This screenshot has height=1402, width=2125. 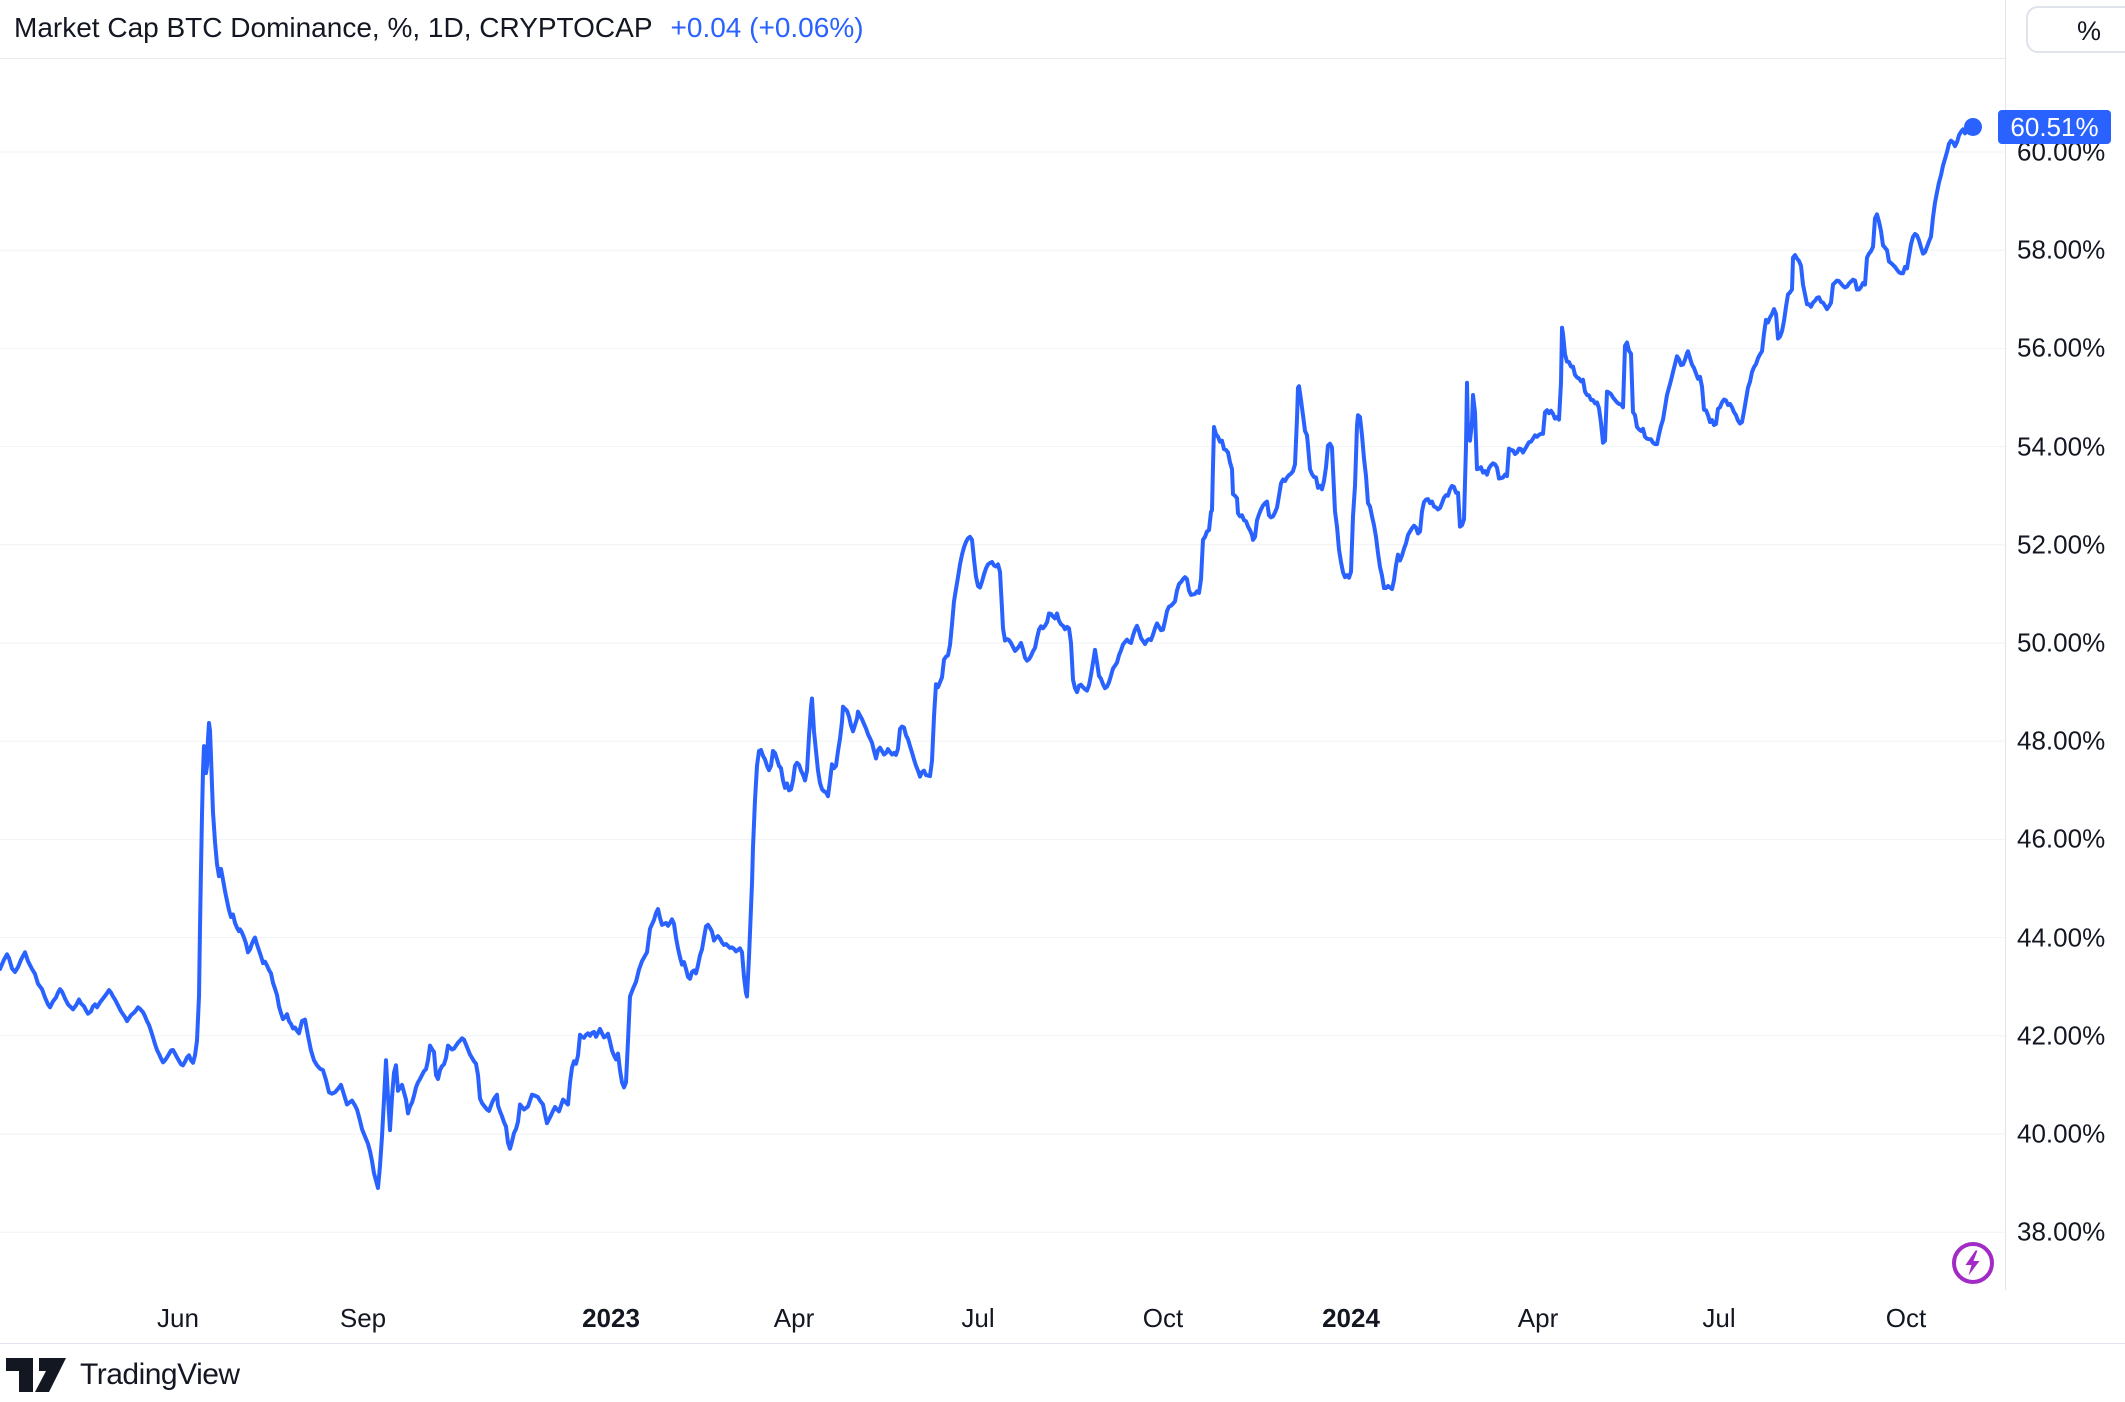 What do you see at coordinates (2061, 446) in the screenshot?
I see `y-axis-label: 54.00%` at bounding box center [2061, 446].